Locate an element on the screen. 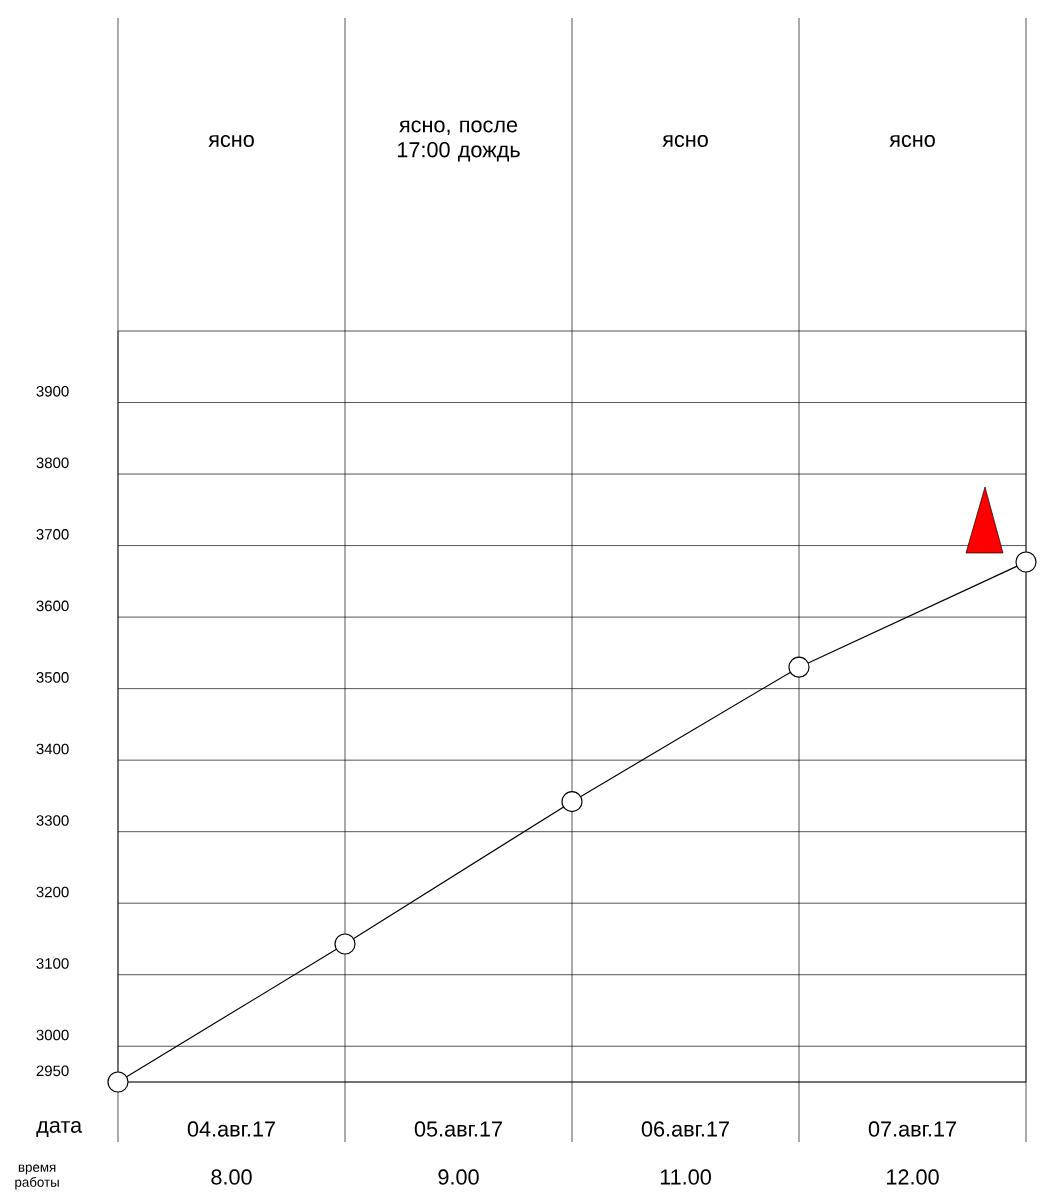 Image resolution: width=1046 pixels, height=1203 pixels. y-tick-label: 3700 is located at coordinates (52, 534).